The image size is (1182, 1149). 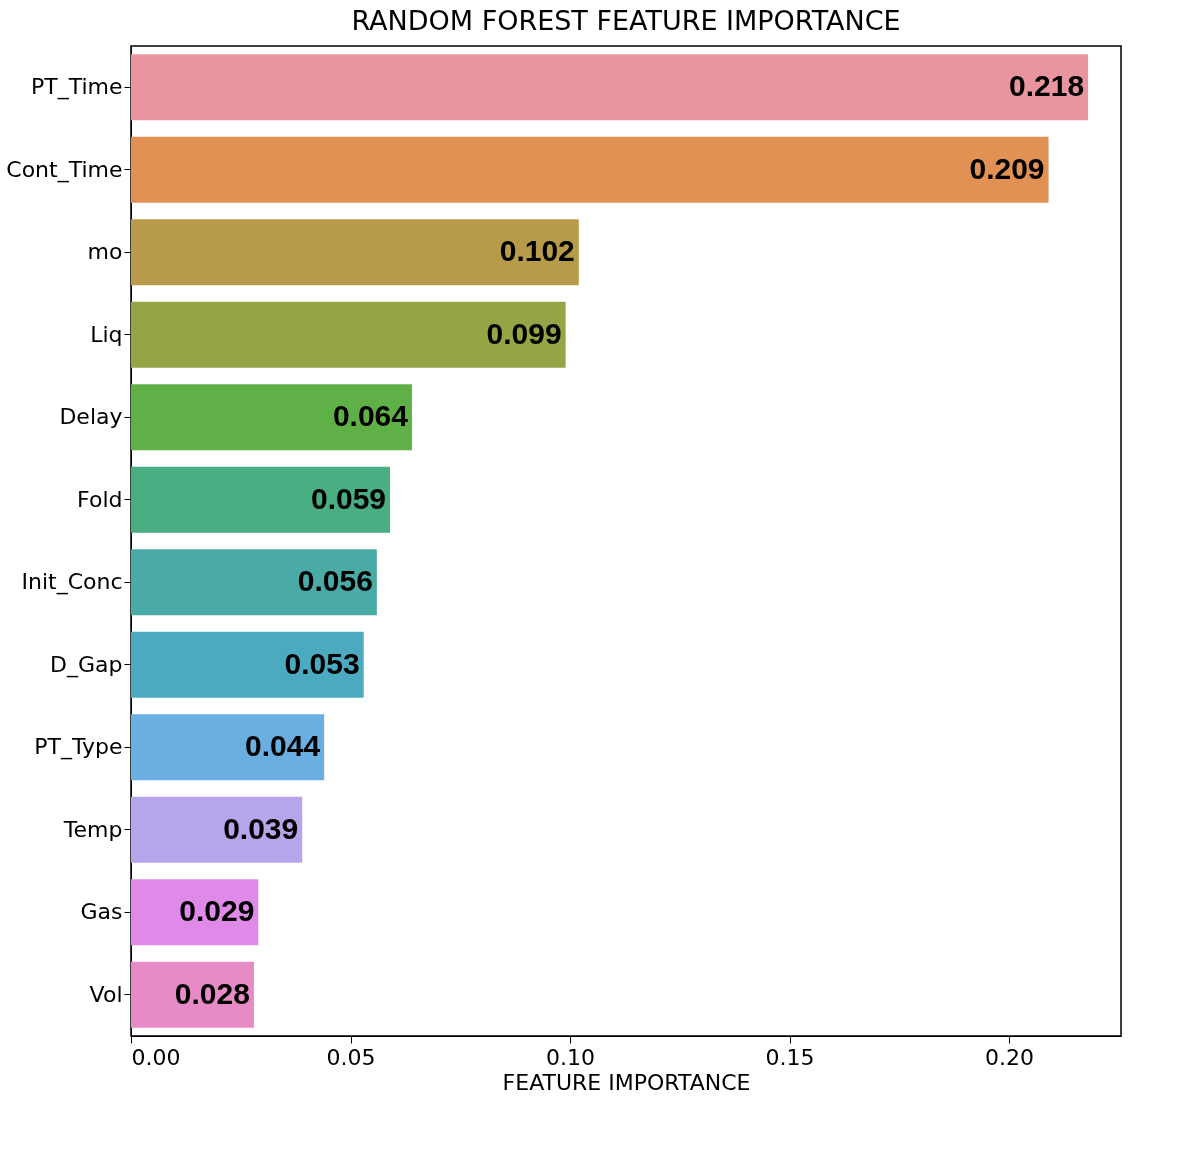 What do you see at coordinates (105, 252) in the screenshot?
I see `y-tick-label: mo` at bounding box center [105, 252].